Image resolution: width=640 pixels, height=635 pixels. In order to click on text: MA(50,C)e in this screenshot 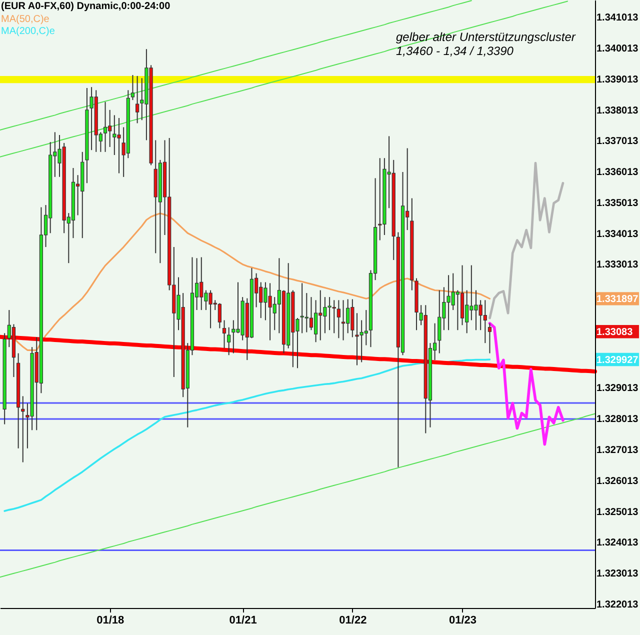, I will do `click(25, 19)`.